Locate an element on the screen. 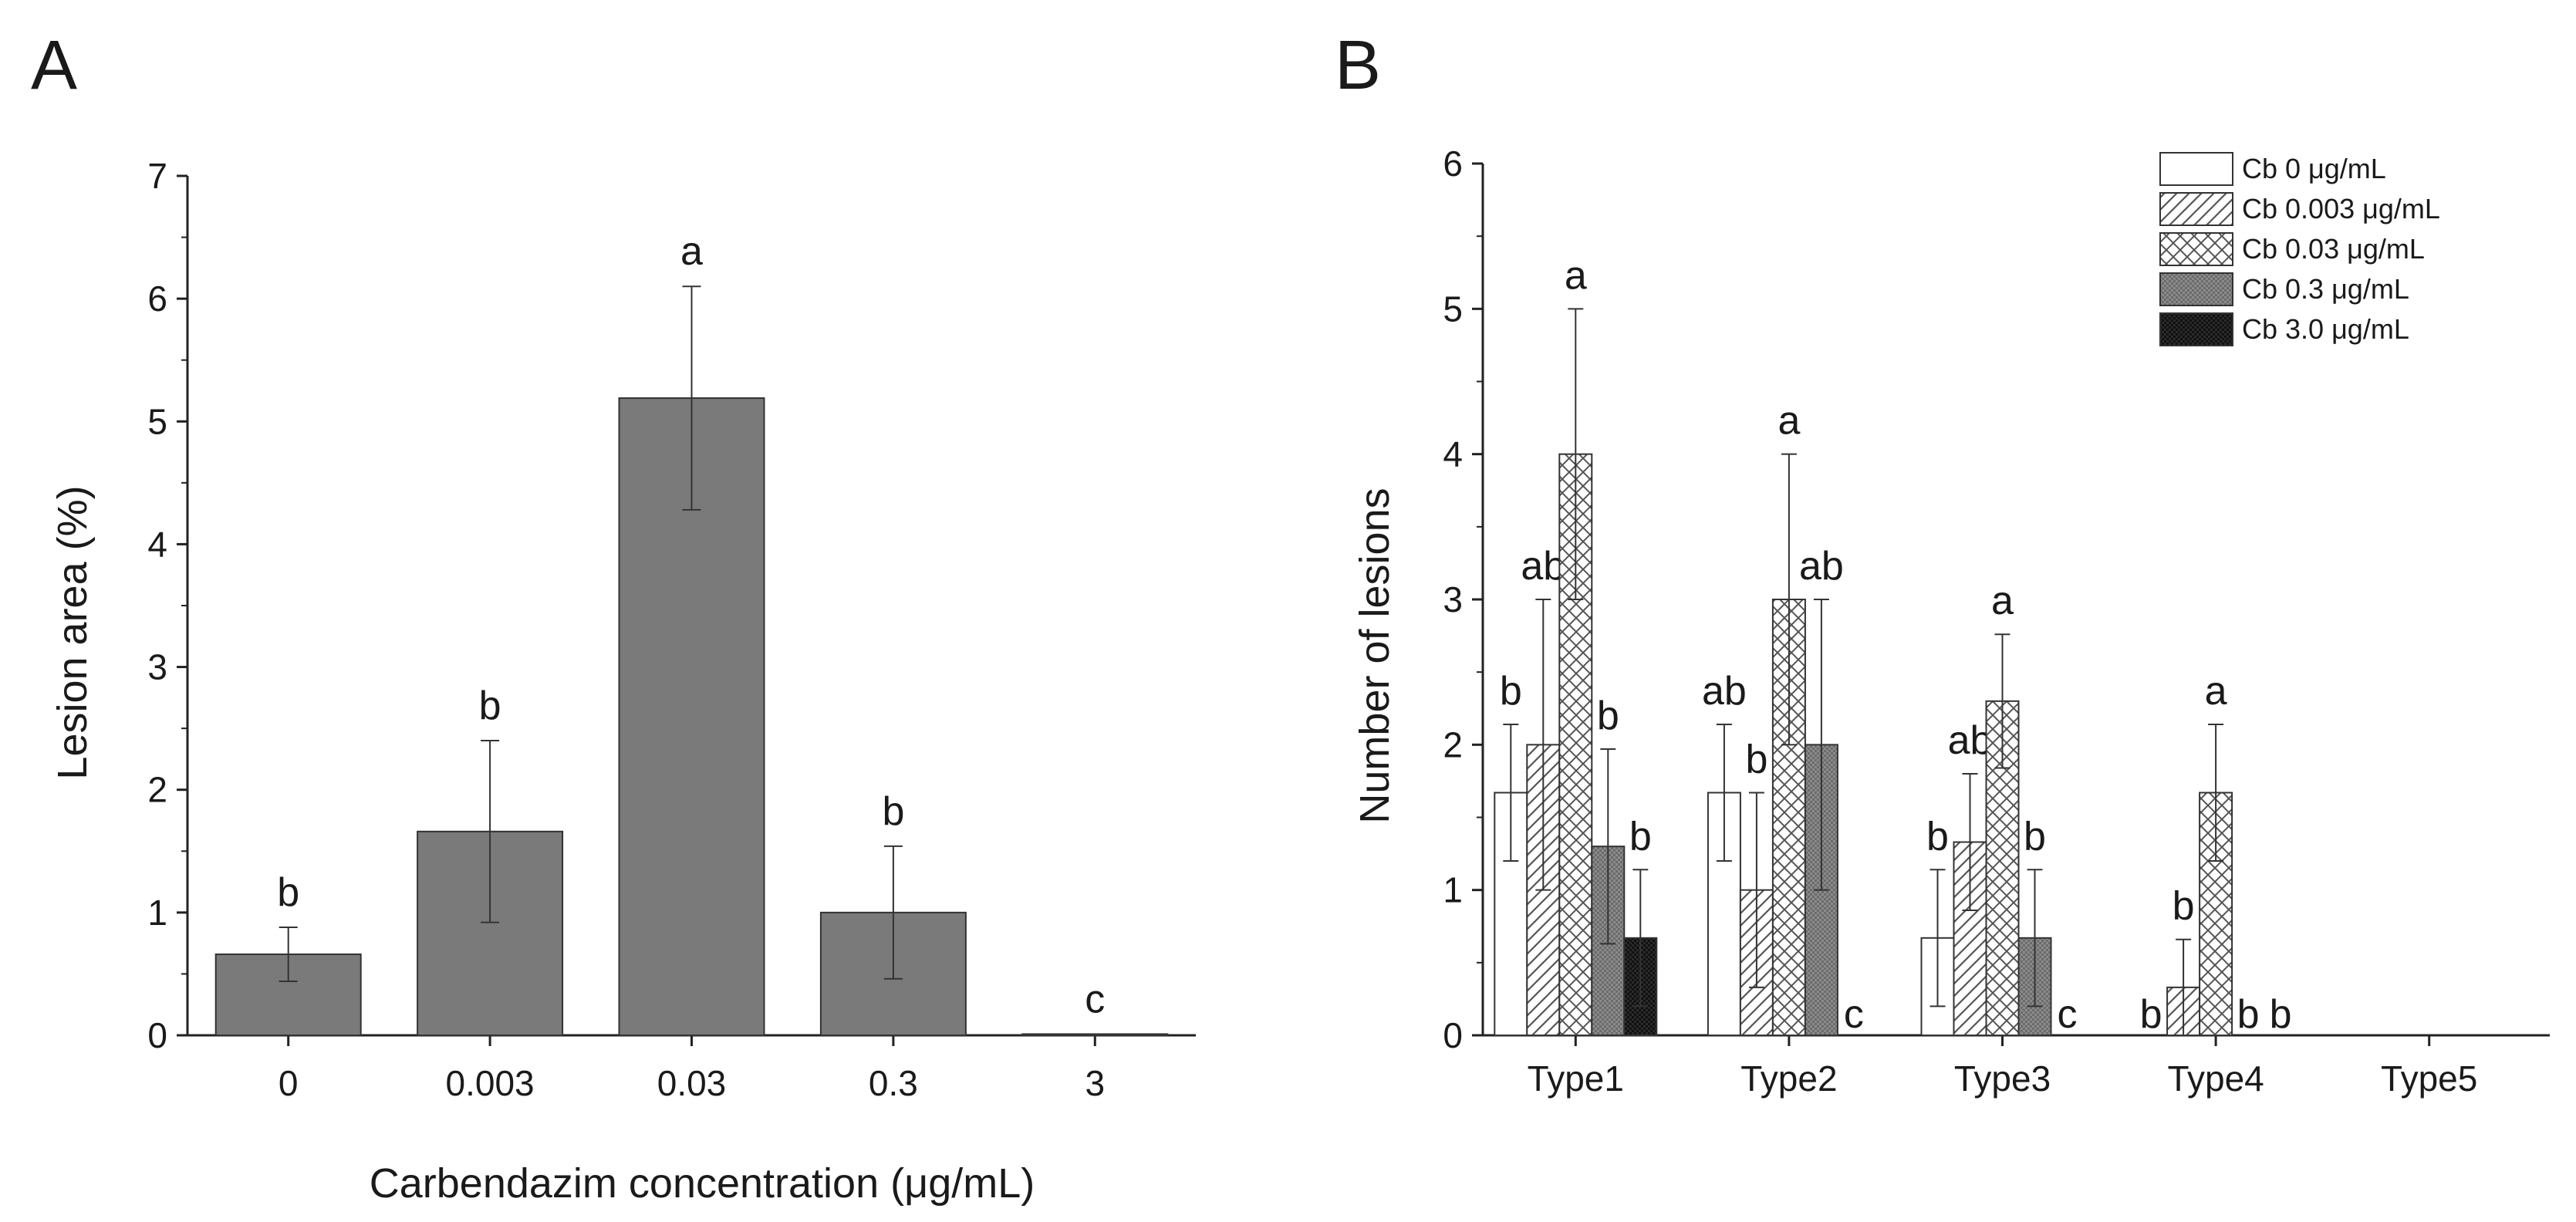 This screenshot has height=1222, width=2576. chart-a-y-tick-label: 7 is located at coordinates (157, 176).